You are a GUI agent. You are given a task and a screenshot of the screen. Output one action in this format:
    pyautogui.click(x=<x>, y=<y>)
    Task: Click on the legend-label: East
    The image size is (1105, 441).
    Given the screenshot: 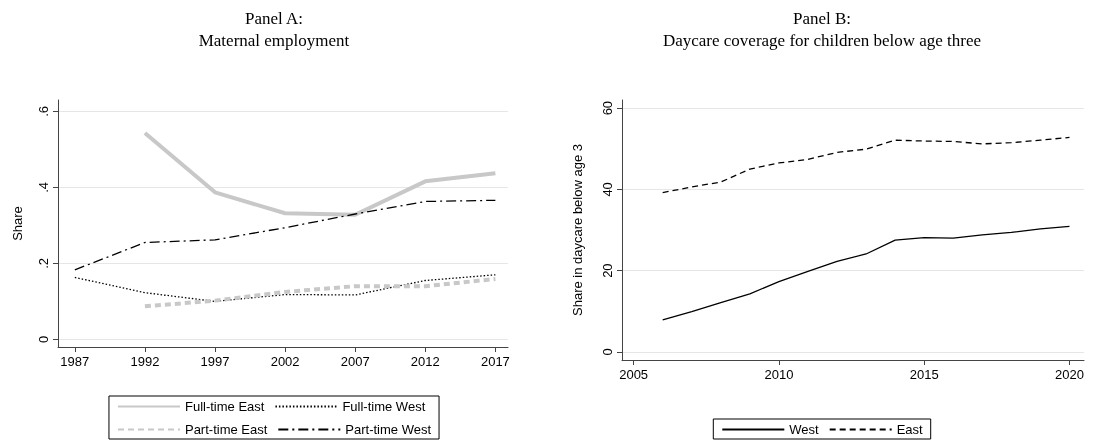 What is the action you would take?
    pyautogui.click(x=910, y=429)
    